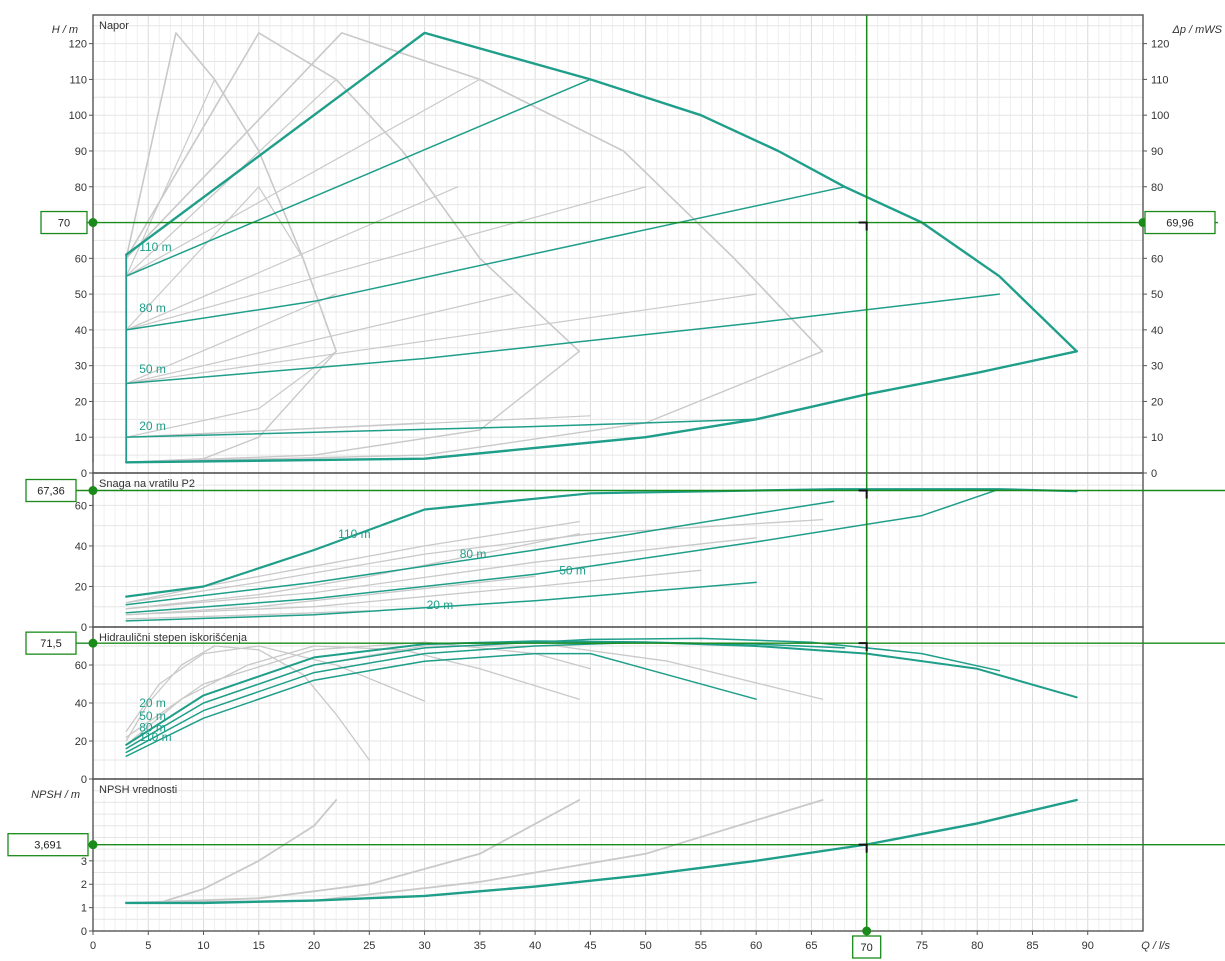 The image size is (1225, 961). What do you see at coordinates (1157, 188) in the screenshot?
I see `y-tick-label-right: 80` at bounding box center [1157, 188].